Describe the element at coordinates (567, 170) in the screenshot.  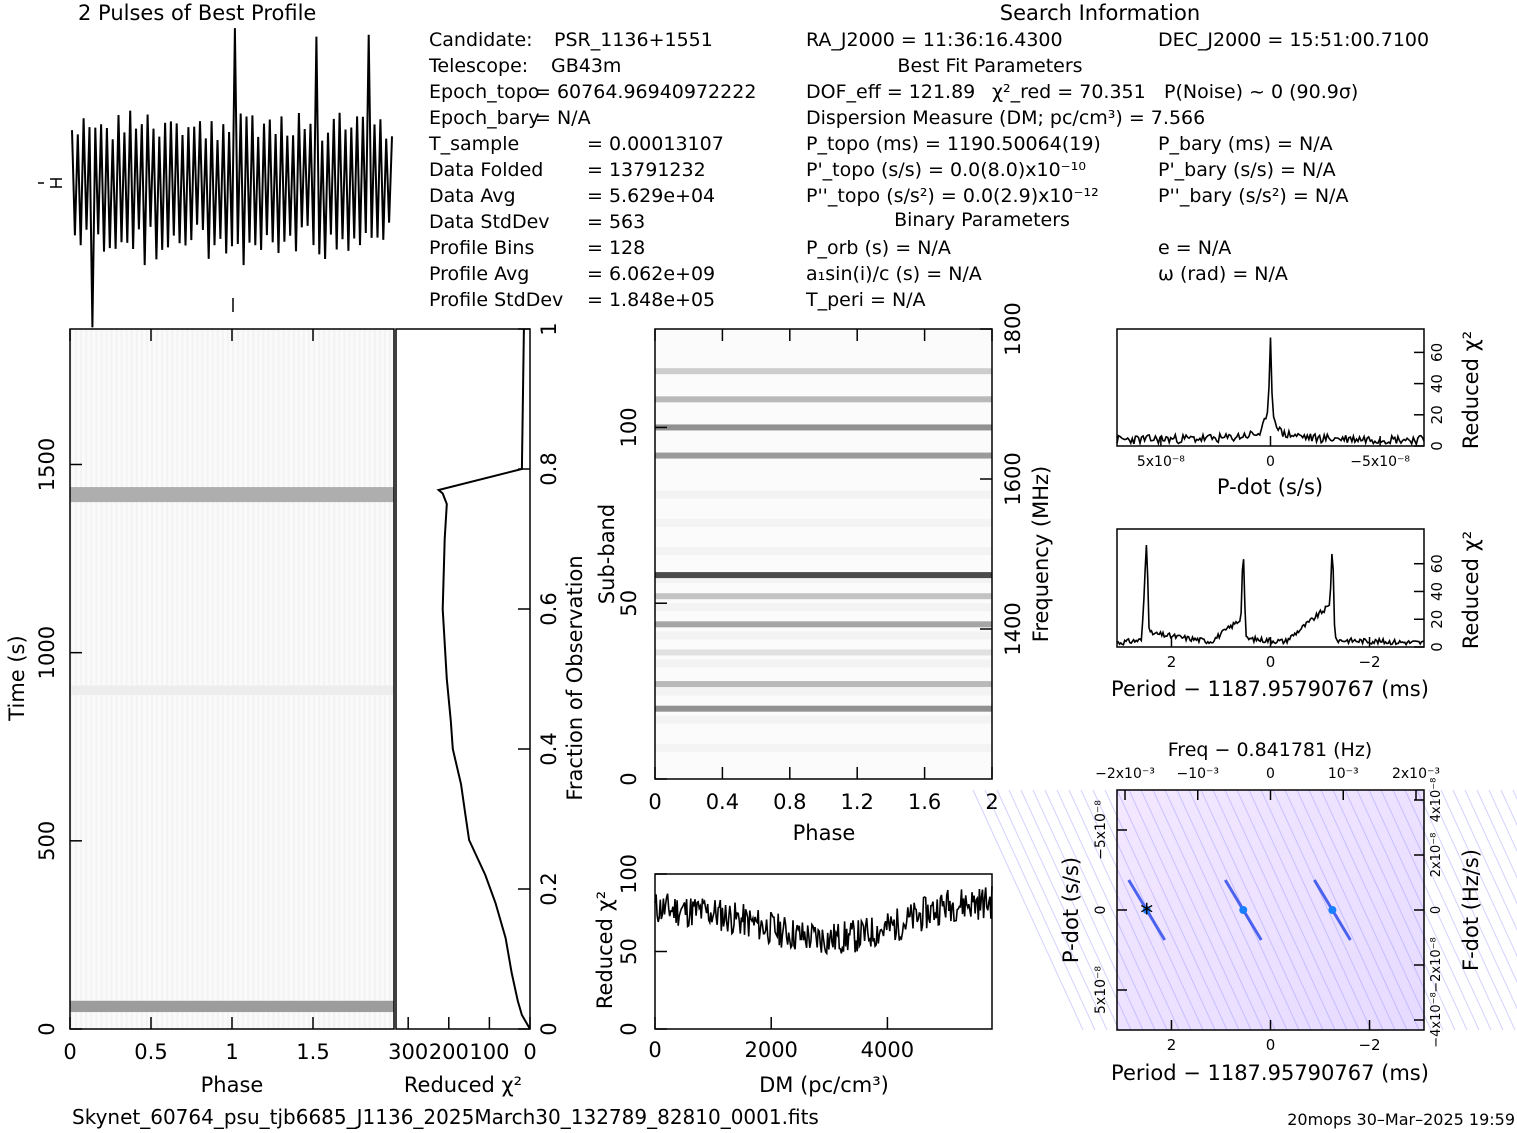
I see `info-row: Data Folded = 13791232` at that location.